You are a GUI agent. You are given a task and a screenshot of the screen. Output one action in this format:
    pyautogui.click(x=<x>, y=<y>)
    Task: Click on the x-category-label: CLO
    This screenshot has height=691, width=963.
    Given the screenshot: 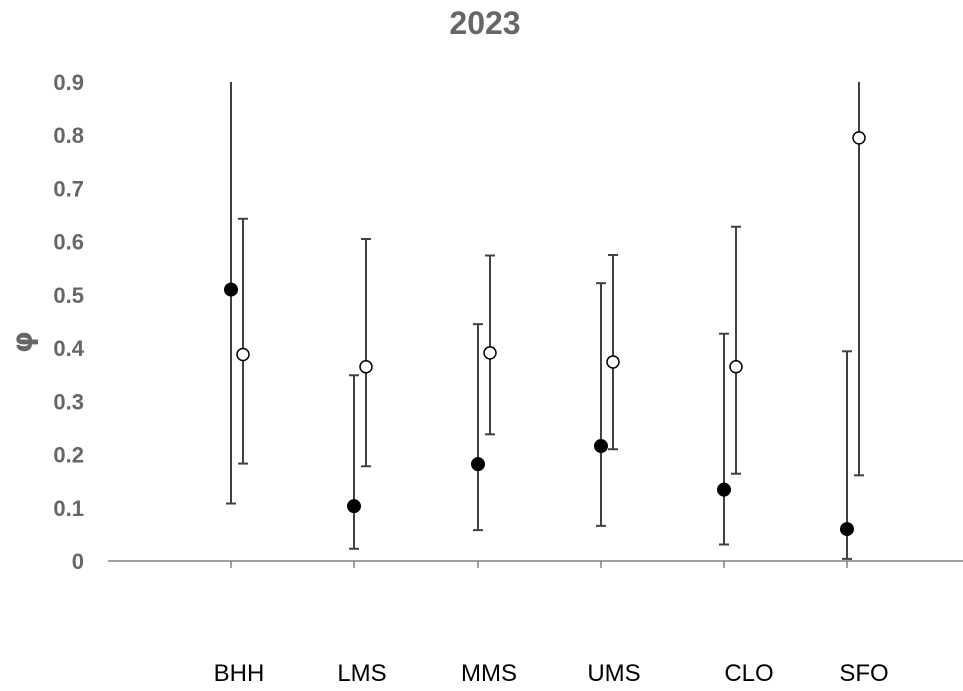 What is the action you would take?
    pyautogui.click(x=748, y=673)
    